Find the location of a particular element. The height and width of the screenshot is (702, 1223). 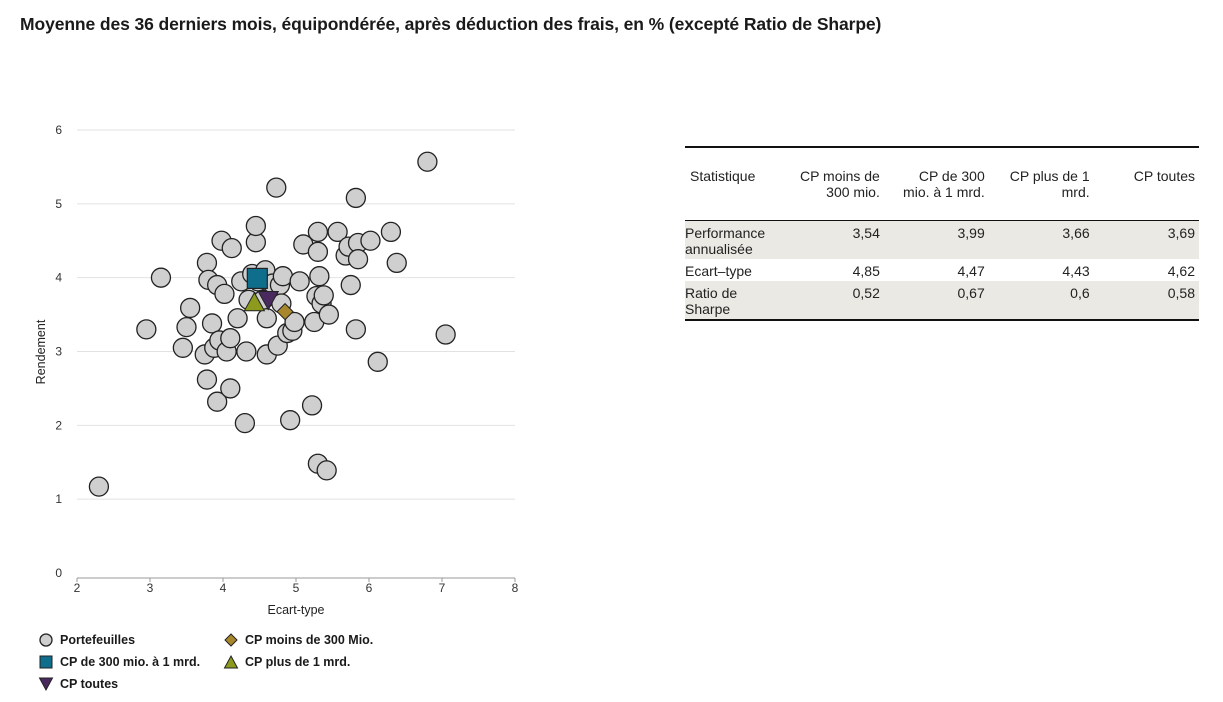

y-tick-label: 2 is located at coordinates (58, 425).